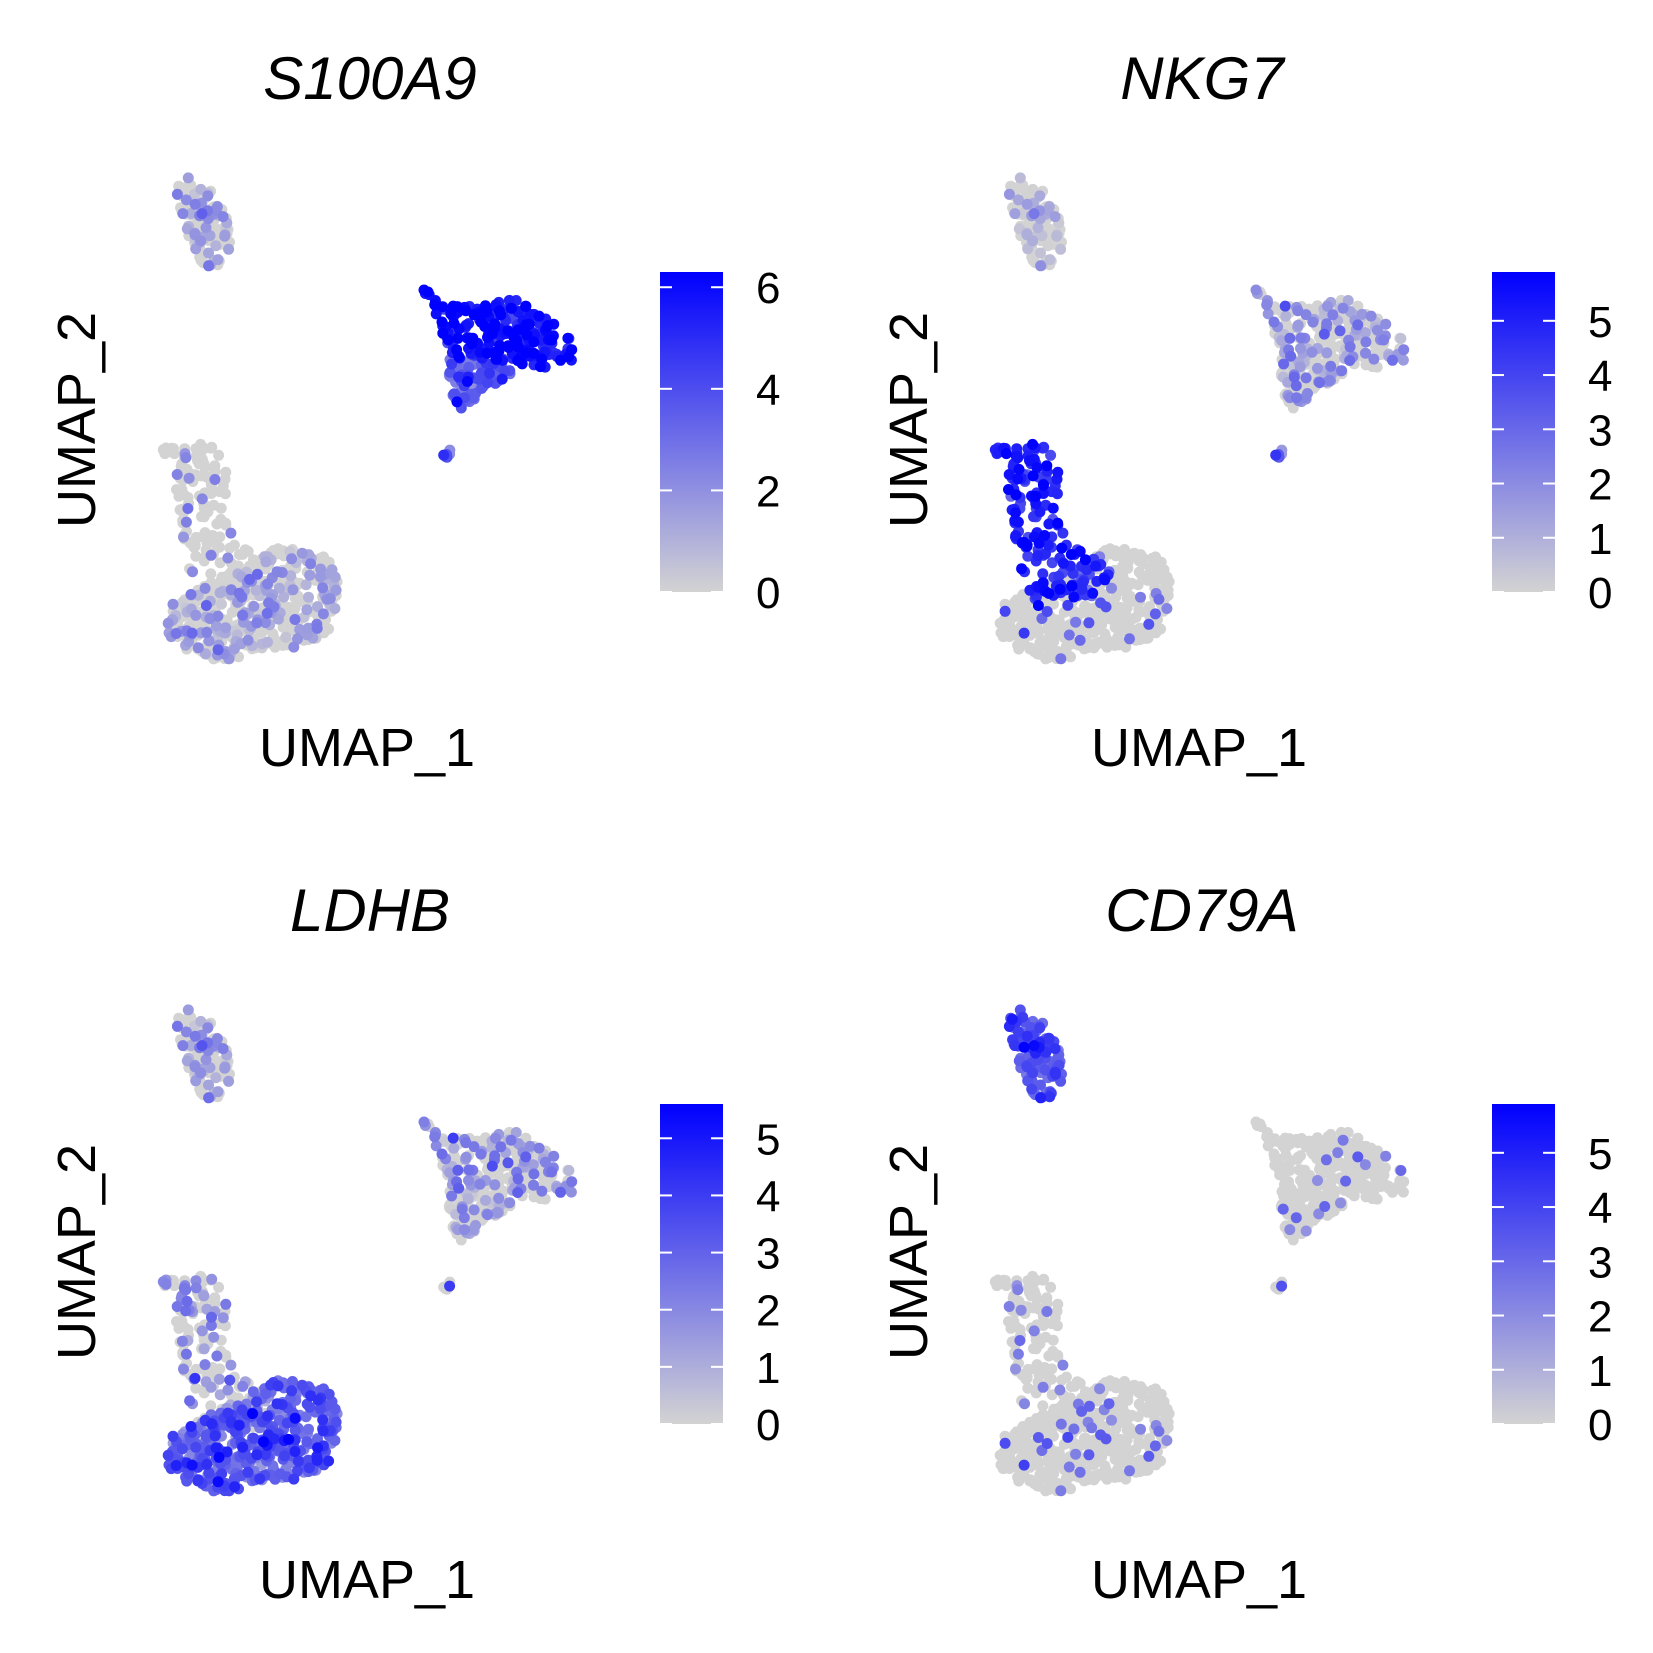 This screenshot has height=1653, width=1653. I want to click on colorbar: 0 1 2 3 4 5, so click(1552, 445).